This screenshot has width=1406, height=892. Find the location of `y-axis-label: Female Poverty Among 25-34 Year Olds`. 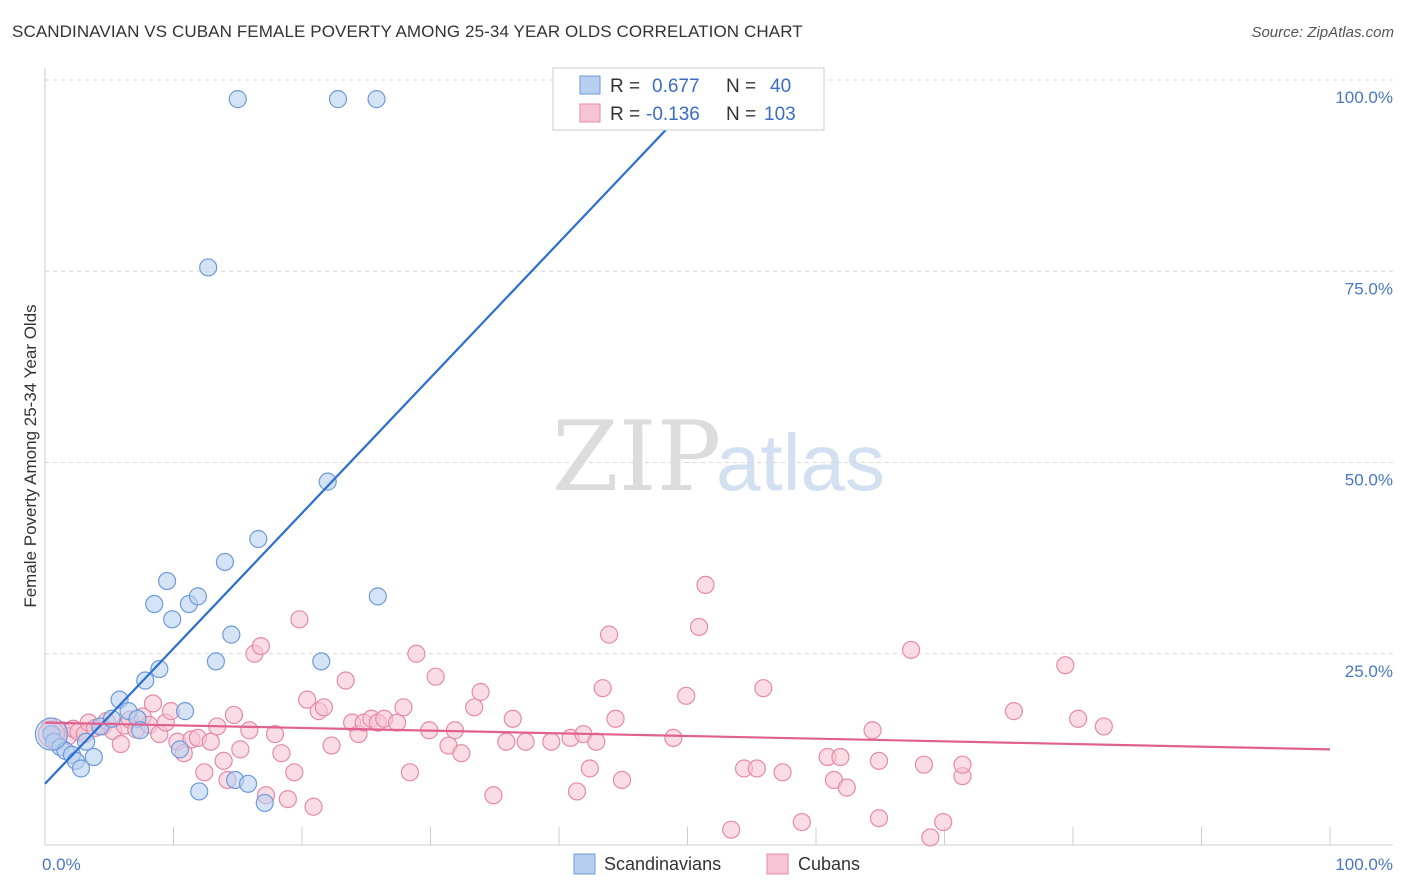

y-axis-label: Female Poverty Among 25-34 Year Olds is located at coordinates (30, 455).